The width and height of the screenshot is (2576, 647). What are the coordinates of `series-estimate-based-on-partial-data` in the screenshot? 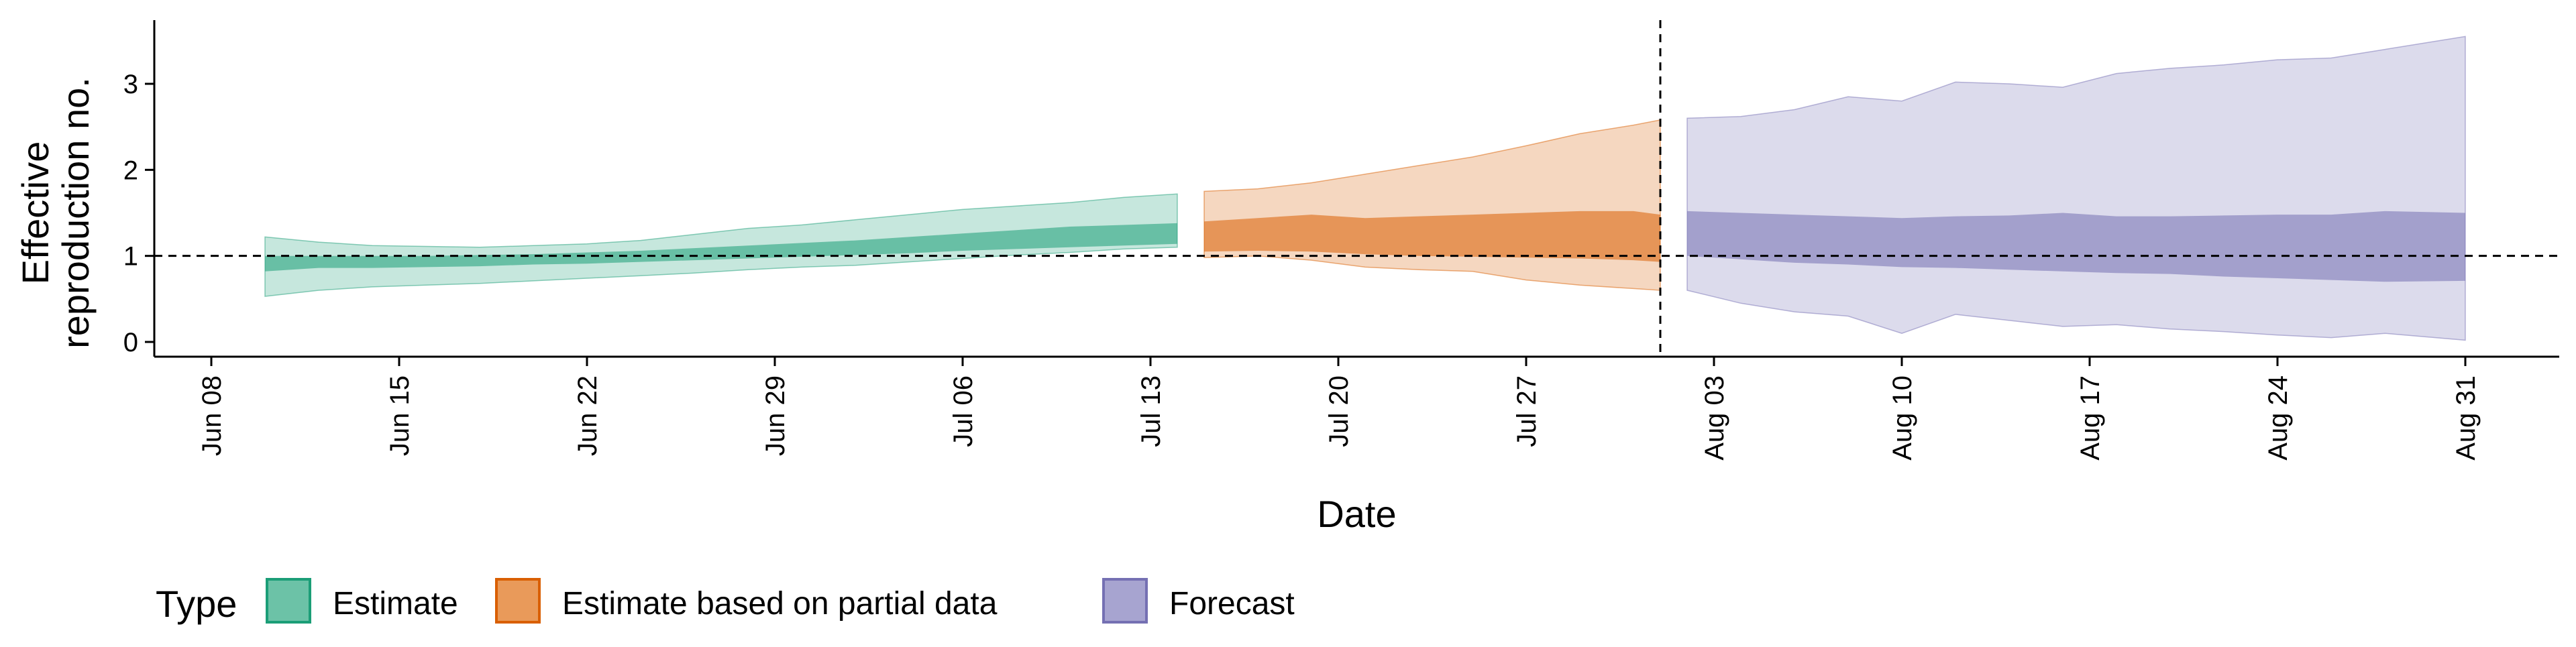 It's located at (1432, 205).